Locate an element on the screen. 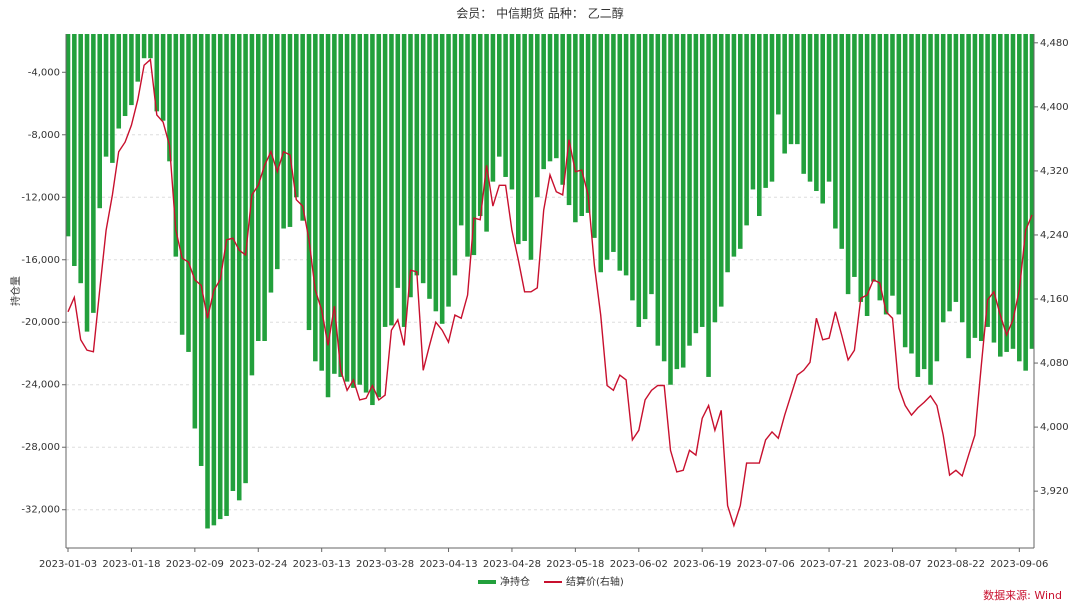 The height and width of the screenshot is (608, 1080). y2-tick-label: 4,240 is located at coordinates (1054, 235).